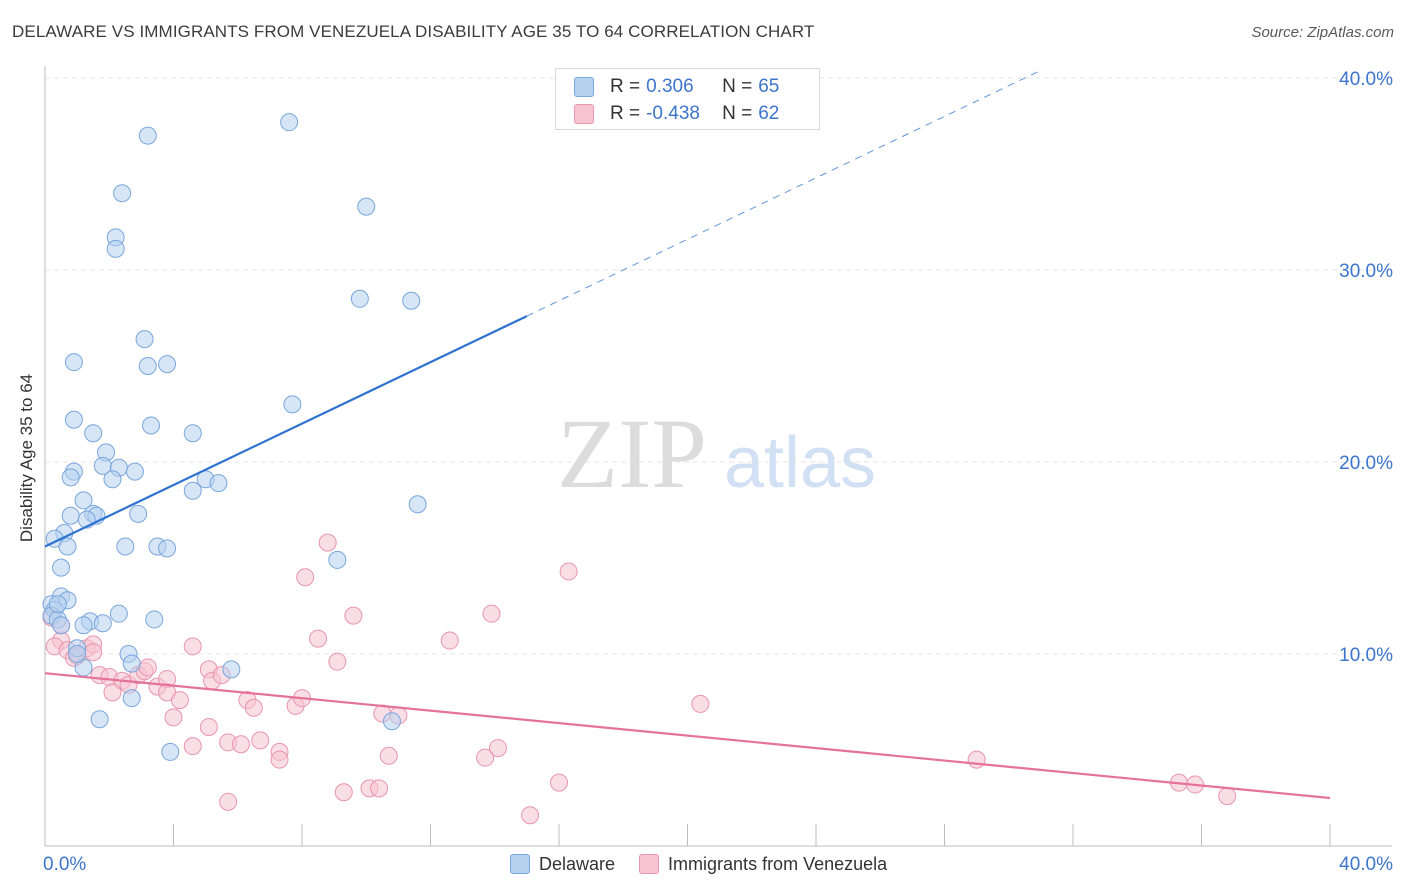  I want to click on series-legend: Delaware Immigrants from Venezuela, so click(710, 864).